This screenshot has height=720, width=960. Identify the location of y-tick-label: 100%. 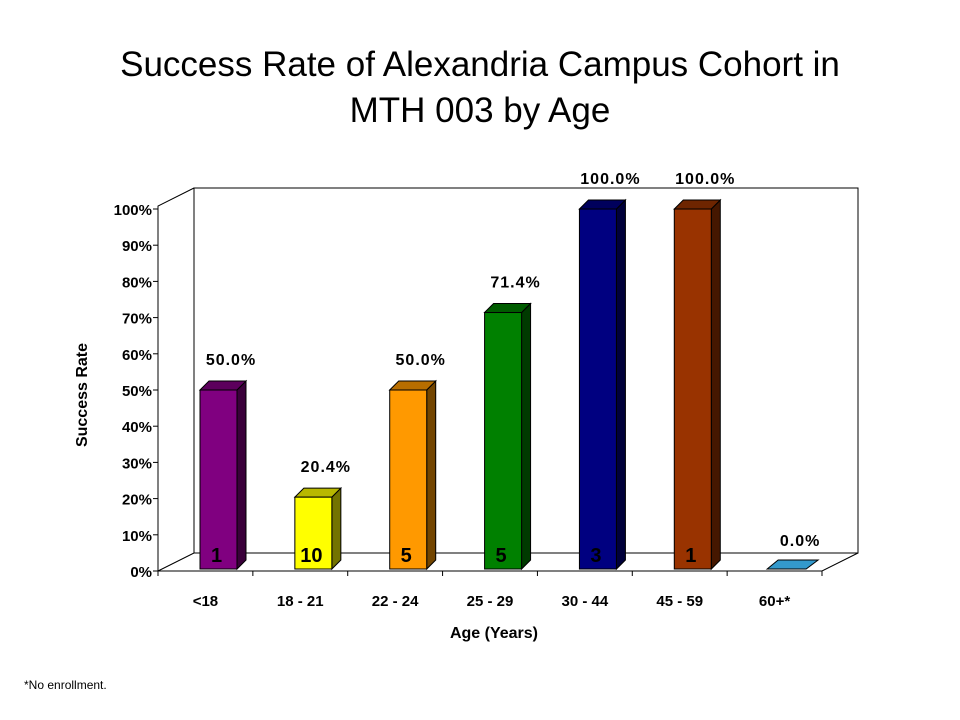
(133, 210).